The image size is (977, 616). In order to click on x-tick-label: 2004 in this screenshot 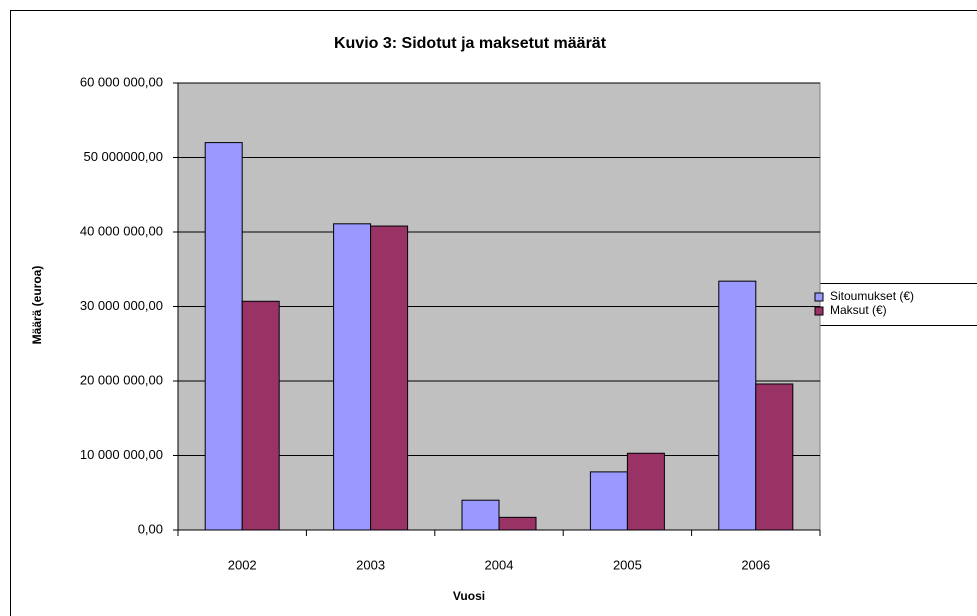, I will do `click(499, 564)`.